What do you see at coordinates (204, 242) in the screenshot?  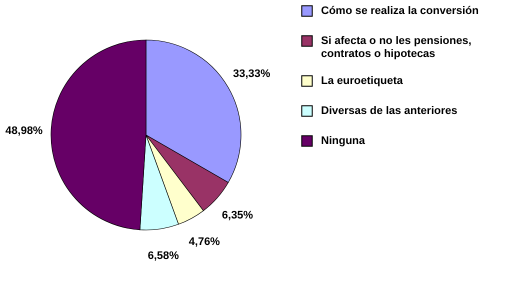 I see `data-label: 4,76%` at bounding box center [204, 242].